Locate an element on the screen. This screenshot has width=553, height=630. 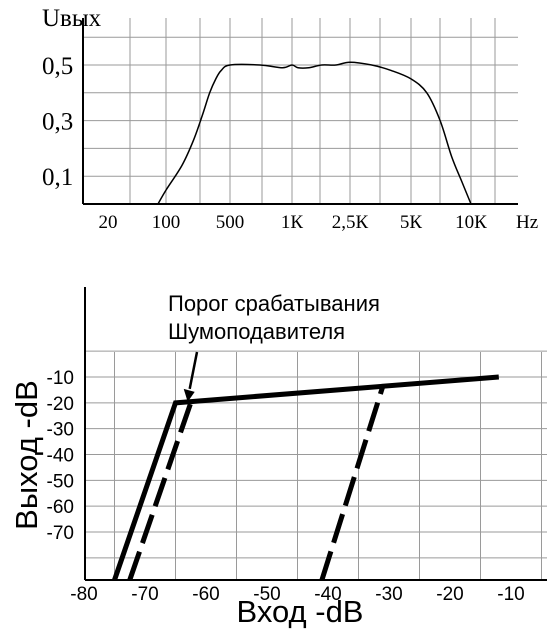
chart1-y-tick-label: 0,5 is located at coordinates (57, 66).